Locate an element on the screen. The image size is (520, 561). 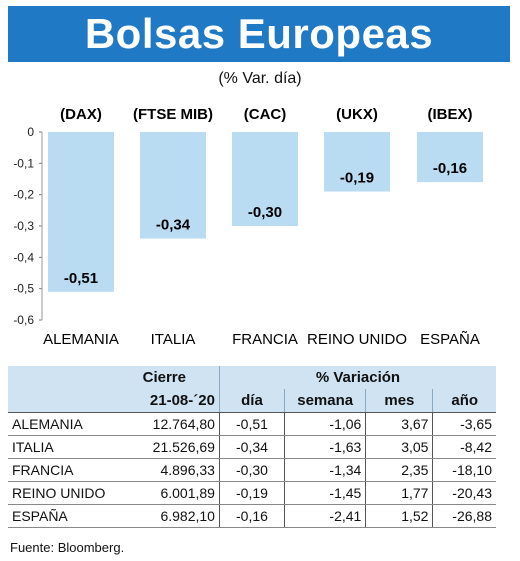
table-row: ESPAÑA 6.982,10 -0,16 -2,41 1,52 -26,88 is located at coordinates (252, 516).